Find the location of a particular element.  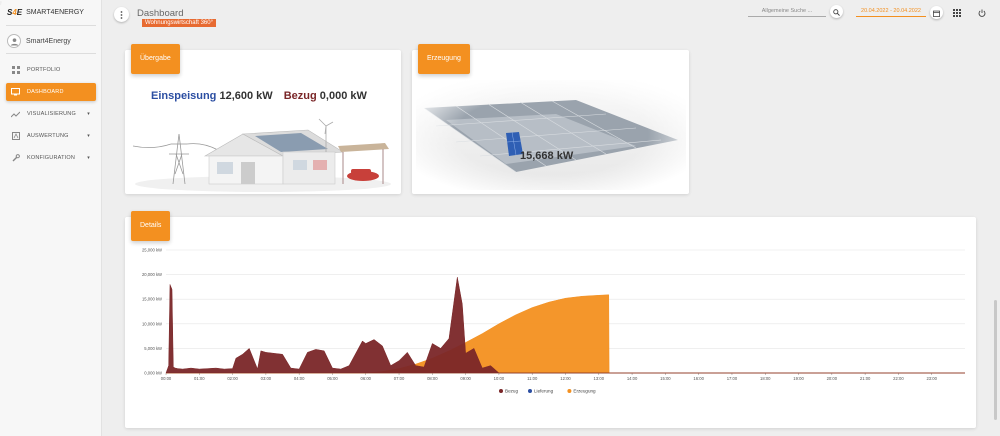

search-icon is located at coordinates (836, 12).